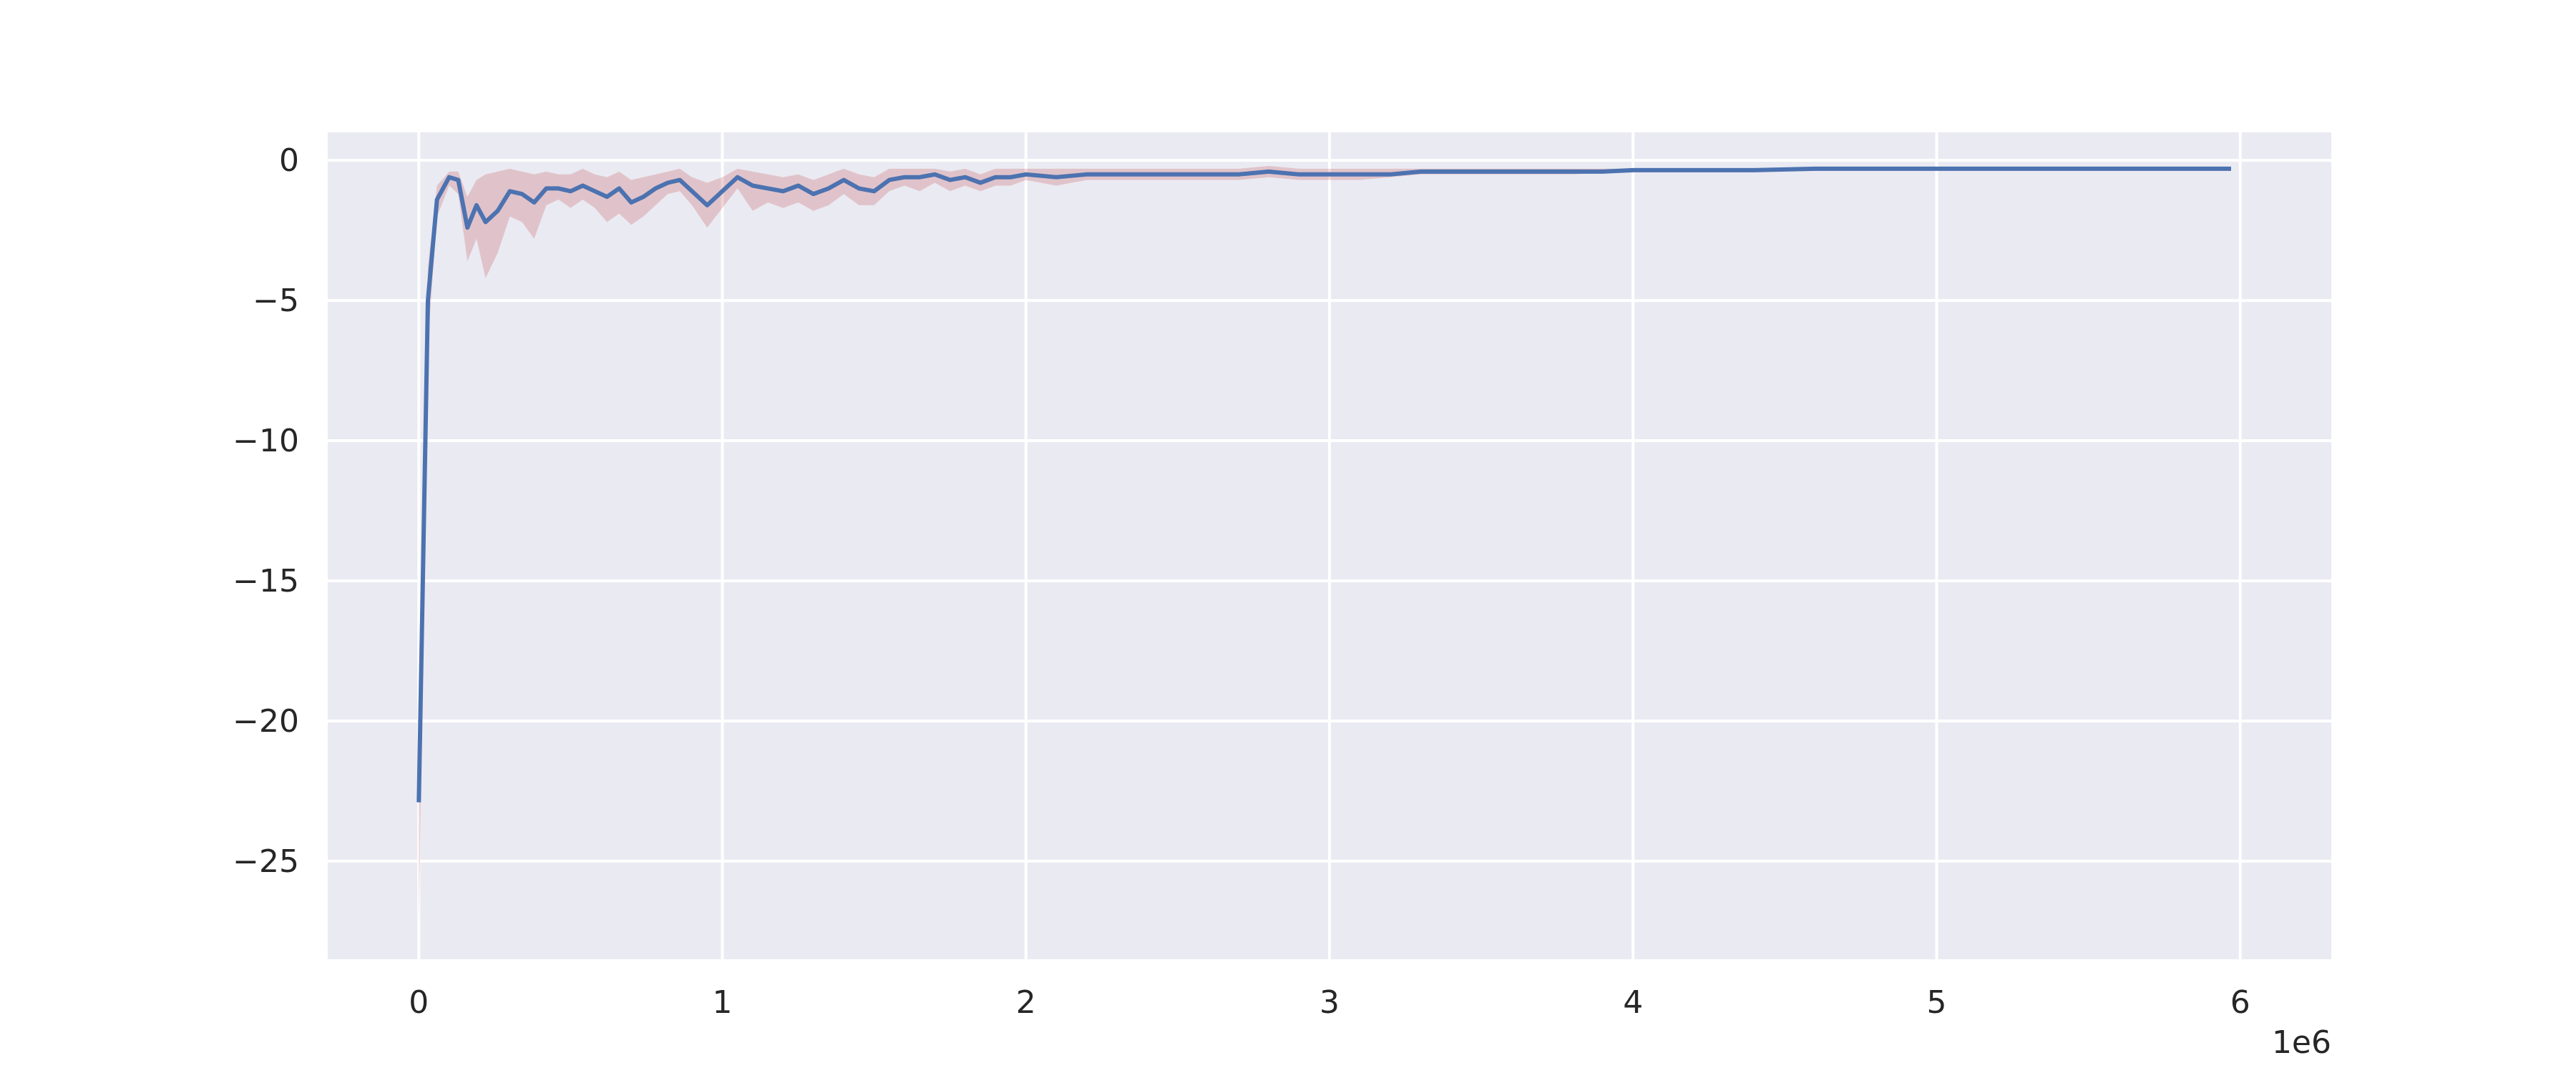 Image resolution: width=2576 pixels, height=1073 pixels. I want to click on x-tick-label: 3, so click(1329, 1003).